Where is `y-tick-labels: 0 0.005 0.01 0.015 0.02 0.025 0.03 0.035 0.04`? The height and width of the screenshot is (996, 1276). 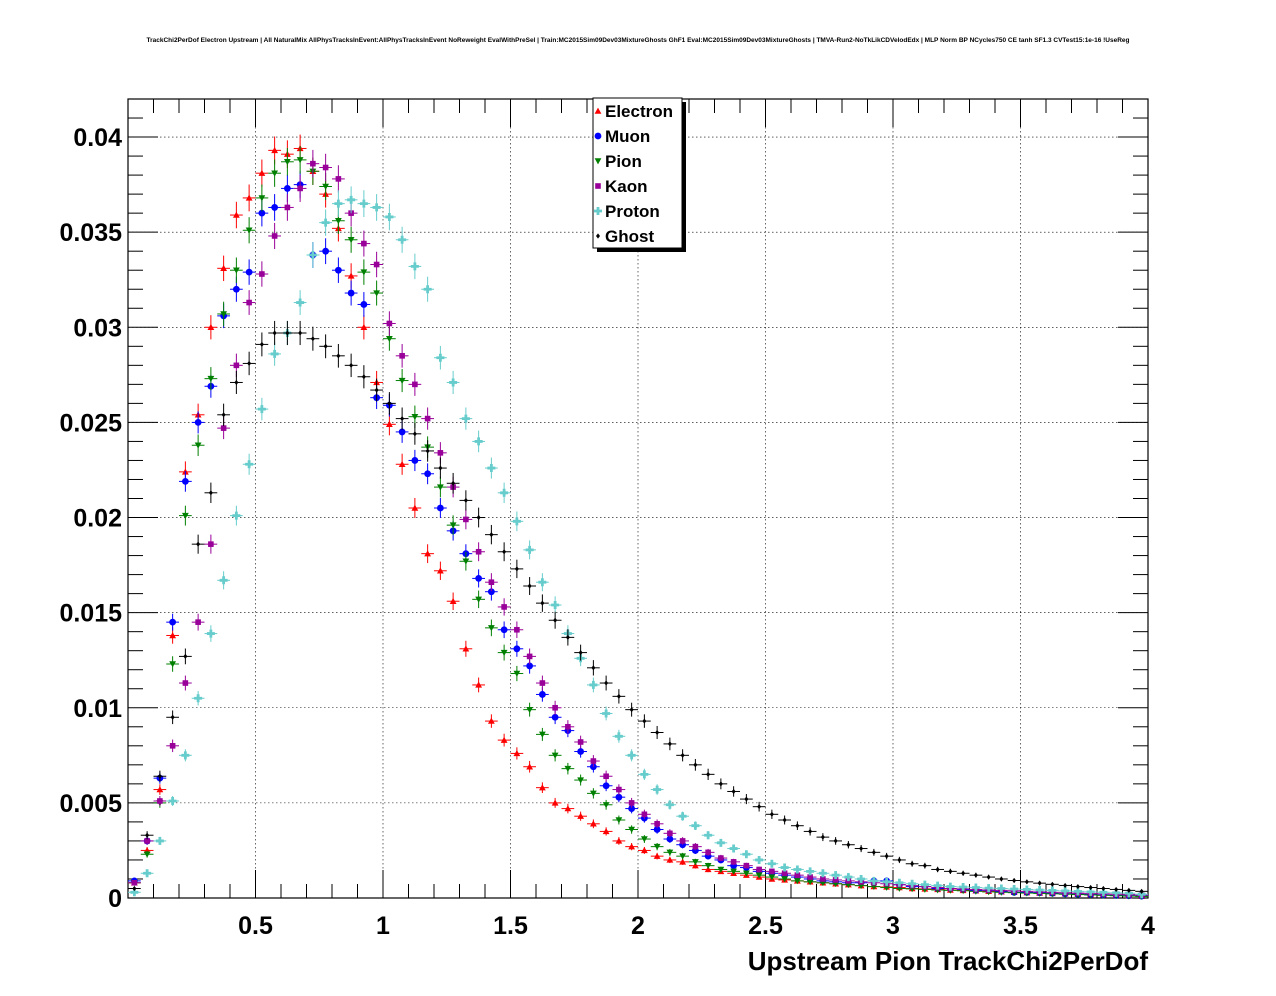 y-tick-labels: 0 0.005 0.01 0.015 0.02 0.025 0.03 0.035 0.04 is located at coordinates (90, 518).